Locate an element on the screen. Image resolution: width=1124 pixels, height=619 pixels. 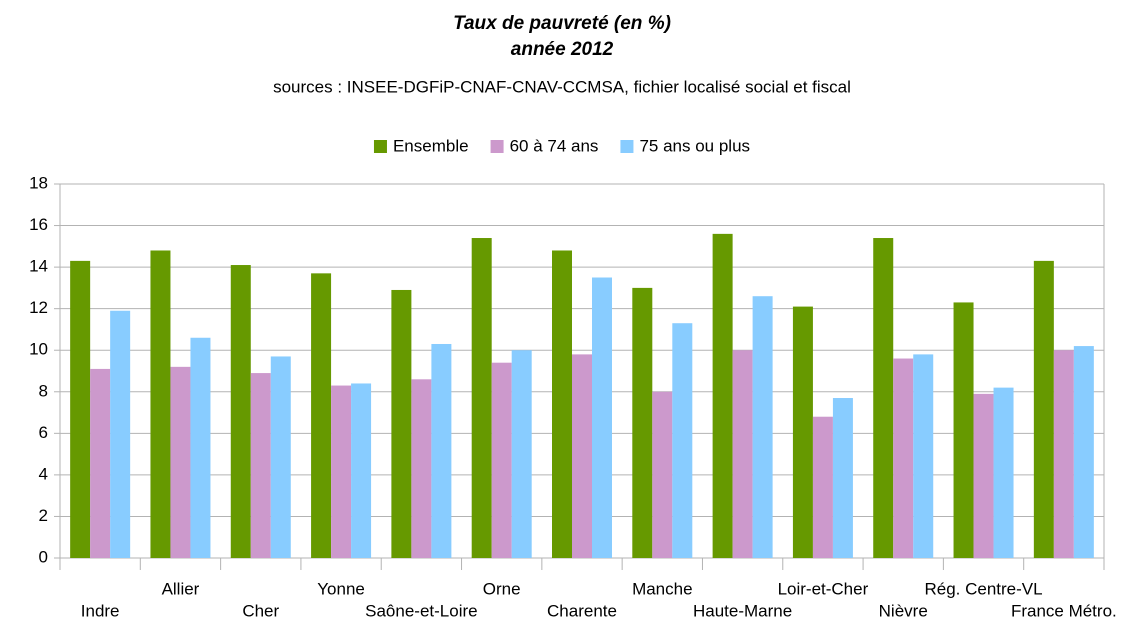
x-tick-label: Nièvre is located at coordinates (903, 610).